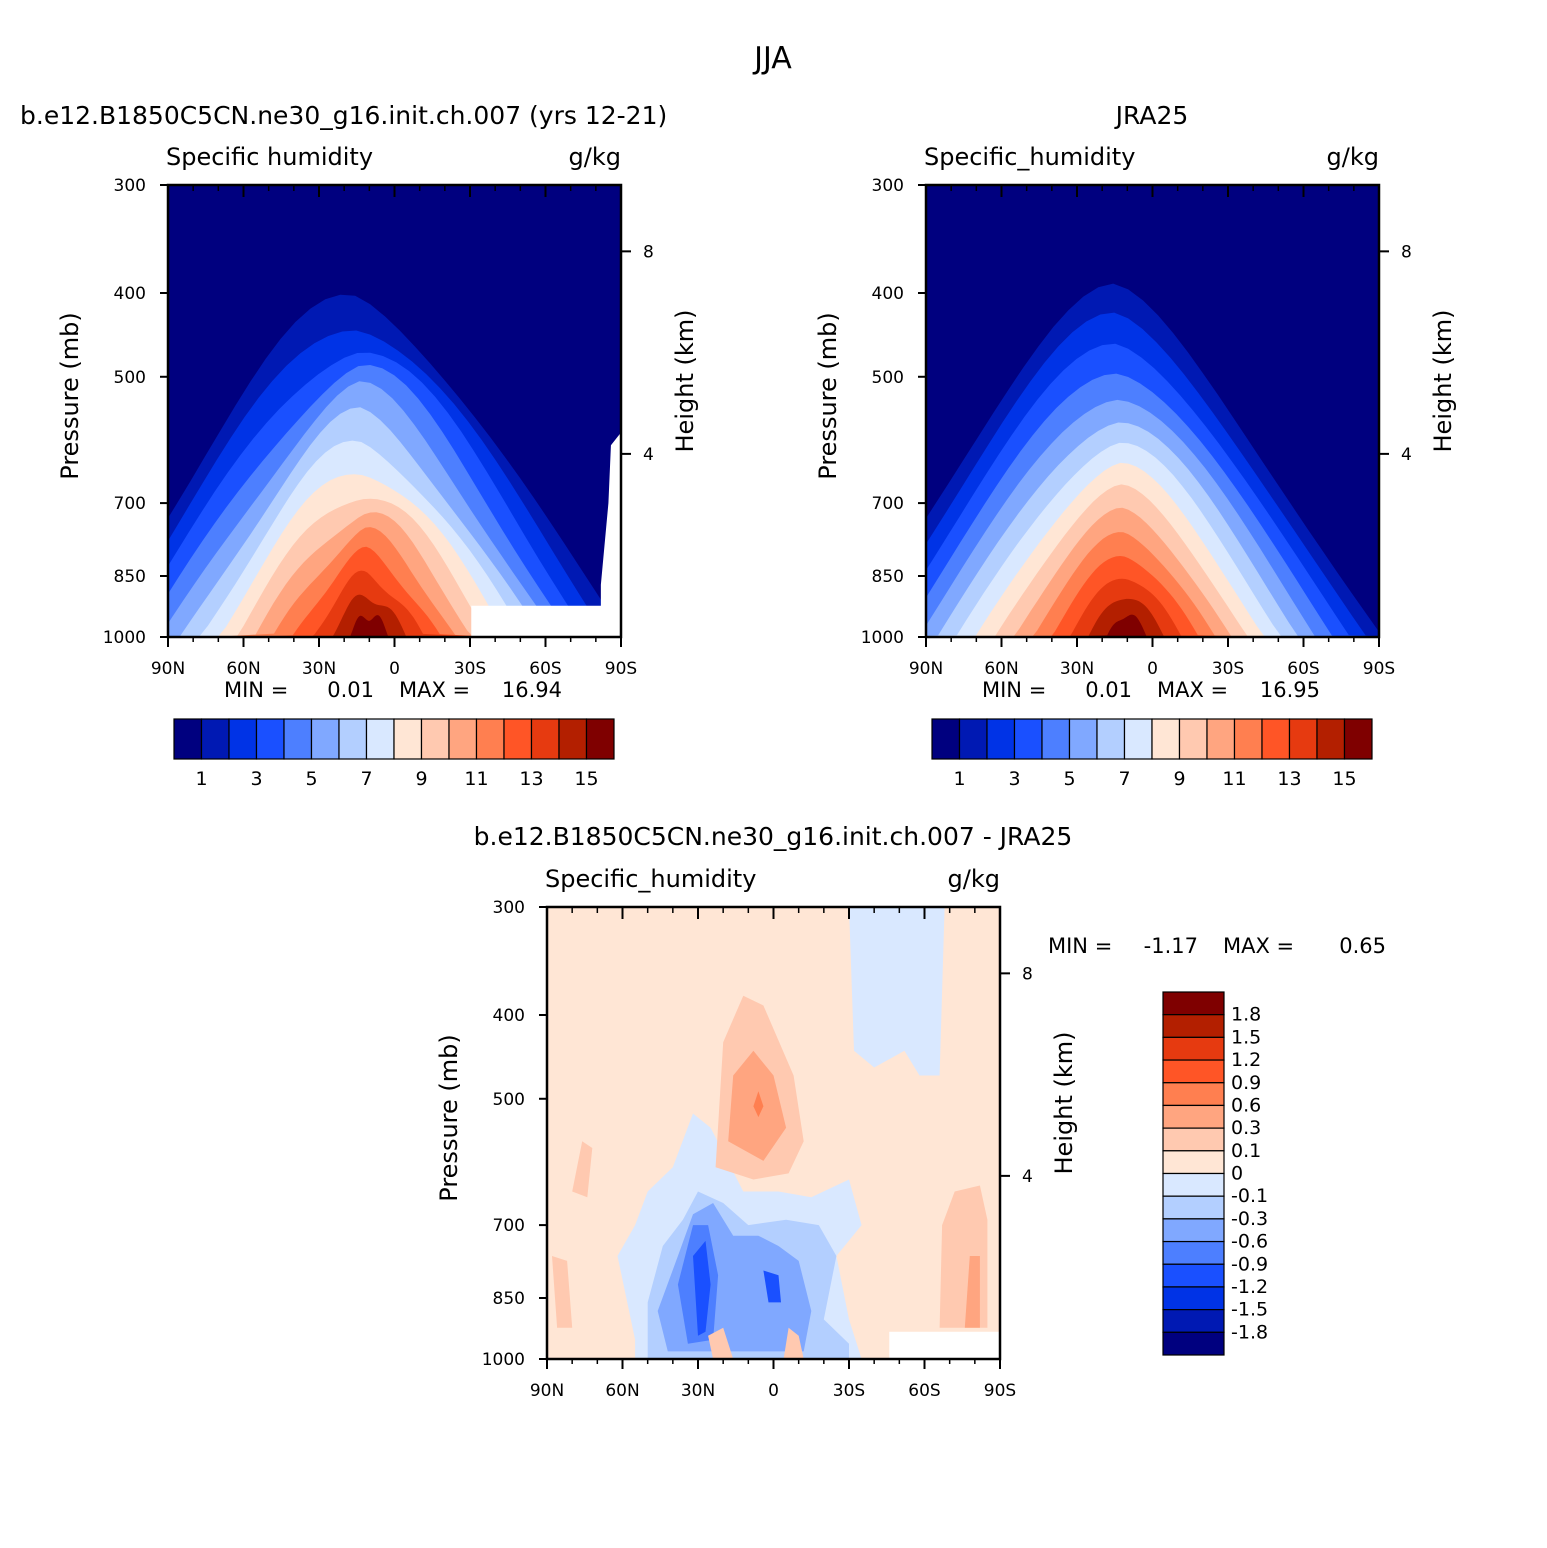 This screenshot has width=1547, height=1548. Describe the element at coordinates (1228, 669) in the screenshot. I see `obs-xtick-label: 30S` at that location.